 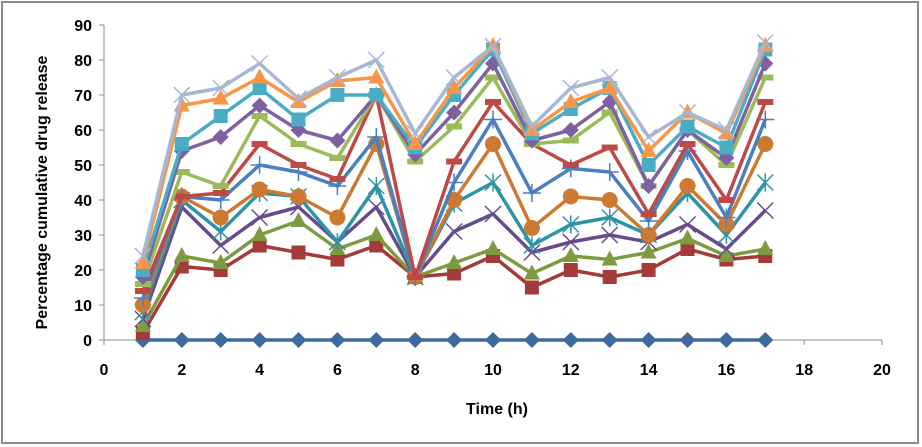 What do you see at coordinates (83, 96) in the screenshot?
I see `y-tick-label: 70` at bounding box center [83, 96].